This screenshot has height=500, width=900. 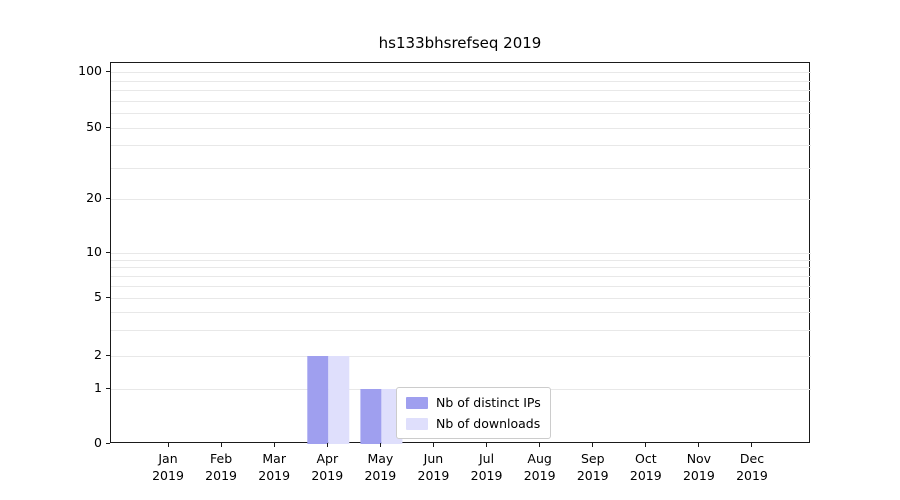 What do you see at coordinates (486, 458) in the screenshot?
I see `x-tick-month: Jul` at bounding box center [486, 458].